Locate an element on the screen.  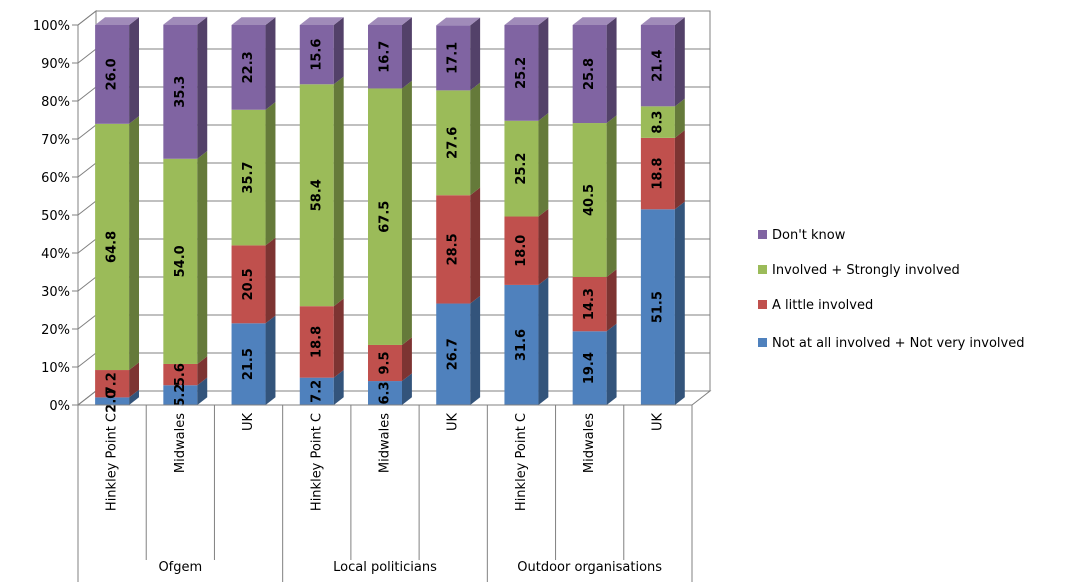
data-label: 6.3 is located at coordinates (385, 393).